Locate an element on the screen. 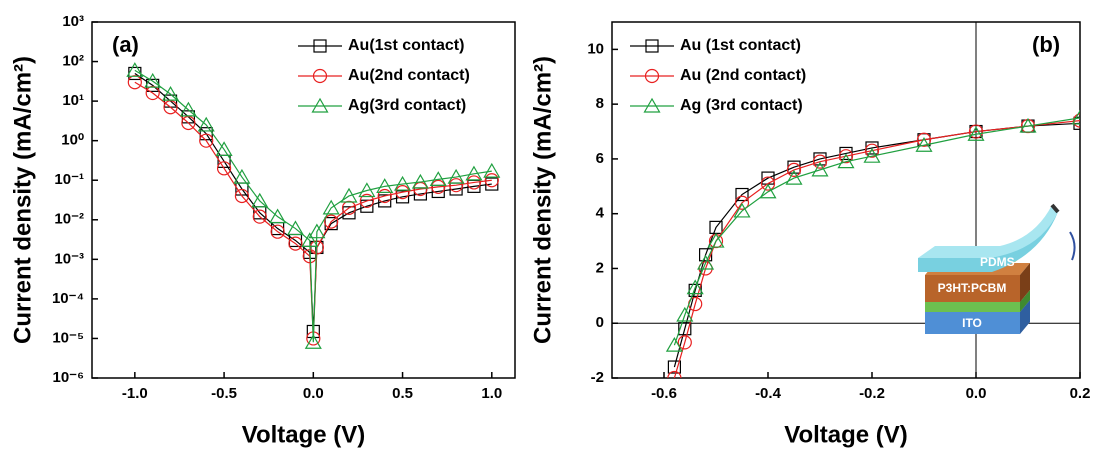 This screenshot has height=452, width=1096. legend-label: Au (2nd contact) is located at coordinates (743, 75).